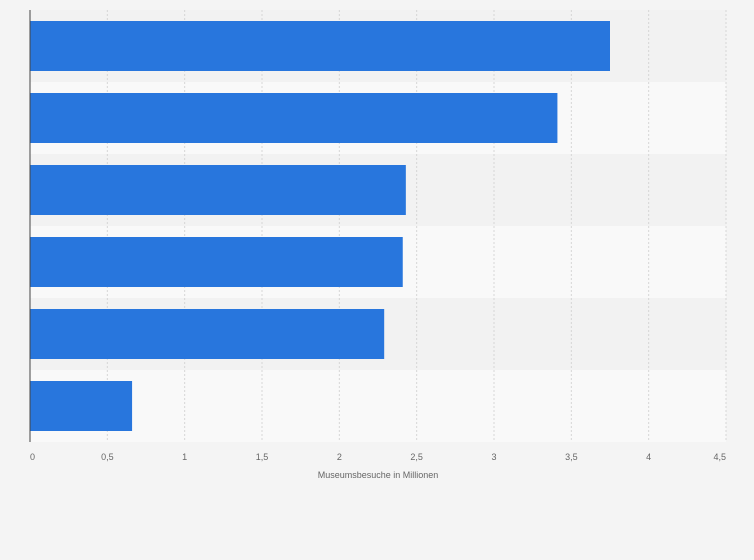 Image resolution: width=754 pixels, height=560 pixels. I want to click on x-tick-labels: 0 0,5 1 1,5 2 2,5 3 3,5 4 4,5, so click(378, 457).